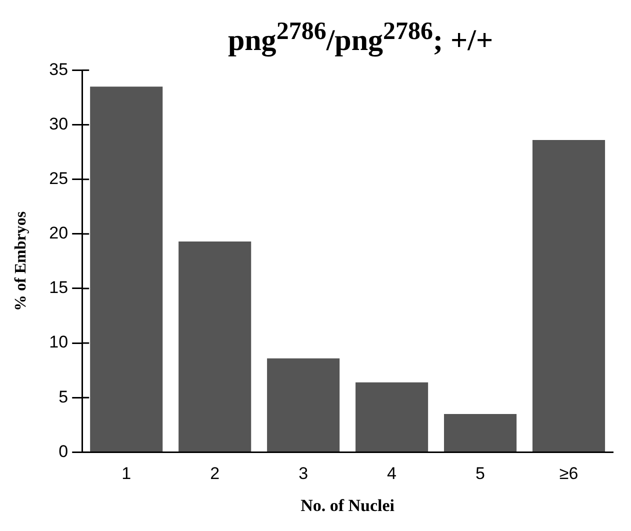  Describe the element at coordinates (58, 124) in the screenshot. I see `y-tick-label: 30` at that location.